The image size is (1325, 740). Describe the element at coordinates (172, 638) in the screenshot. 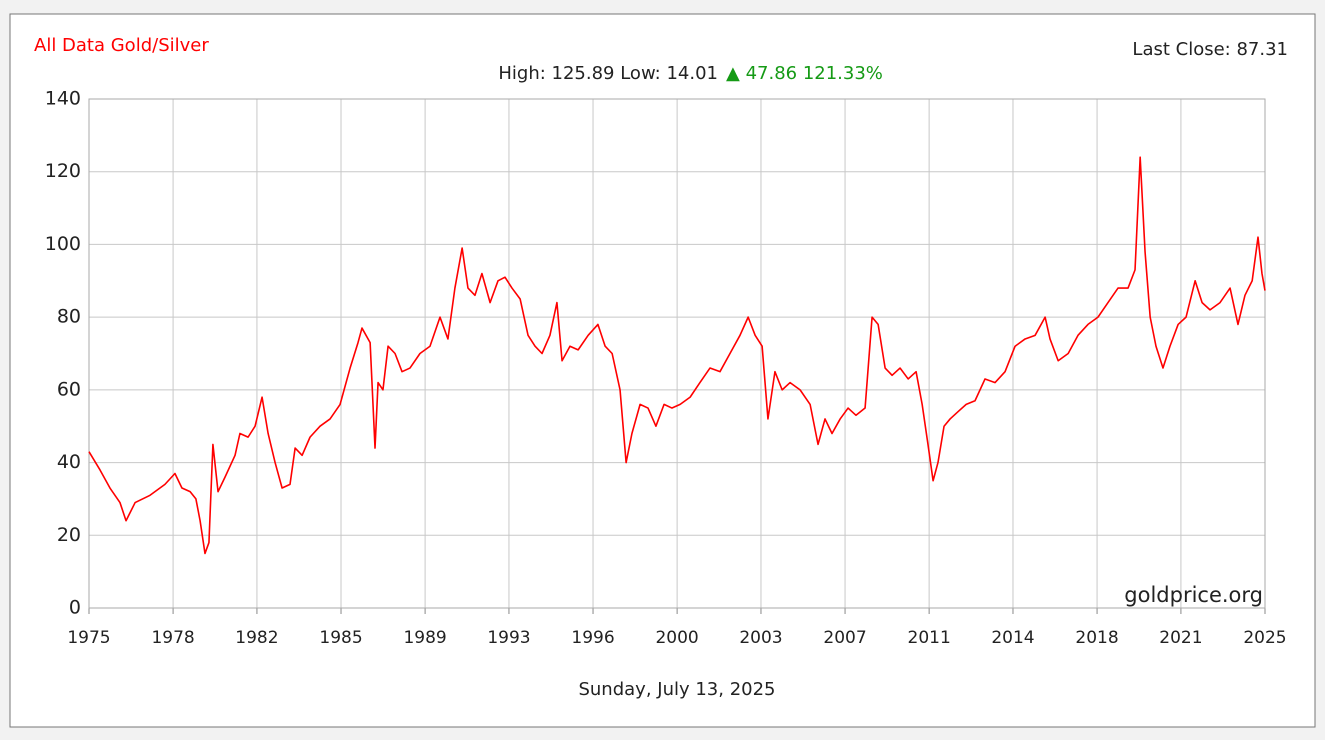

I see `x-tick-label: 1978` at that location.